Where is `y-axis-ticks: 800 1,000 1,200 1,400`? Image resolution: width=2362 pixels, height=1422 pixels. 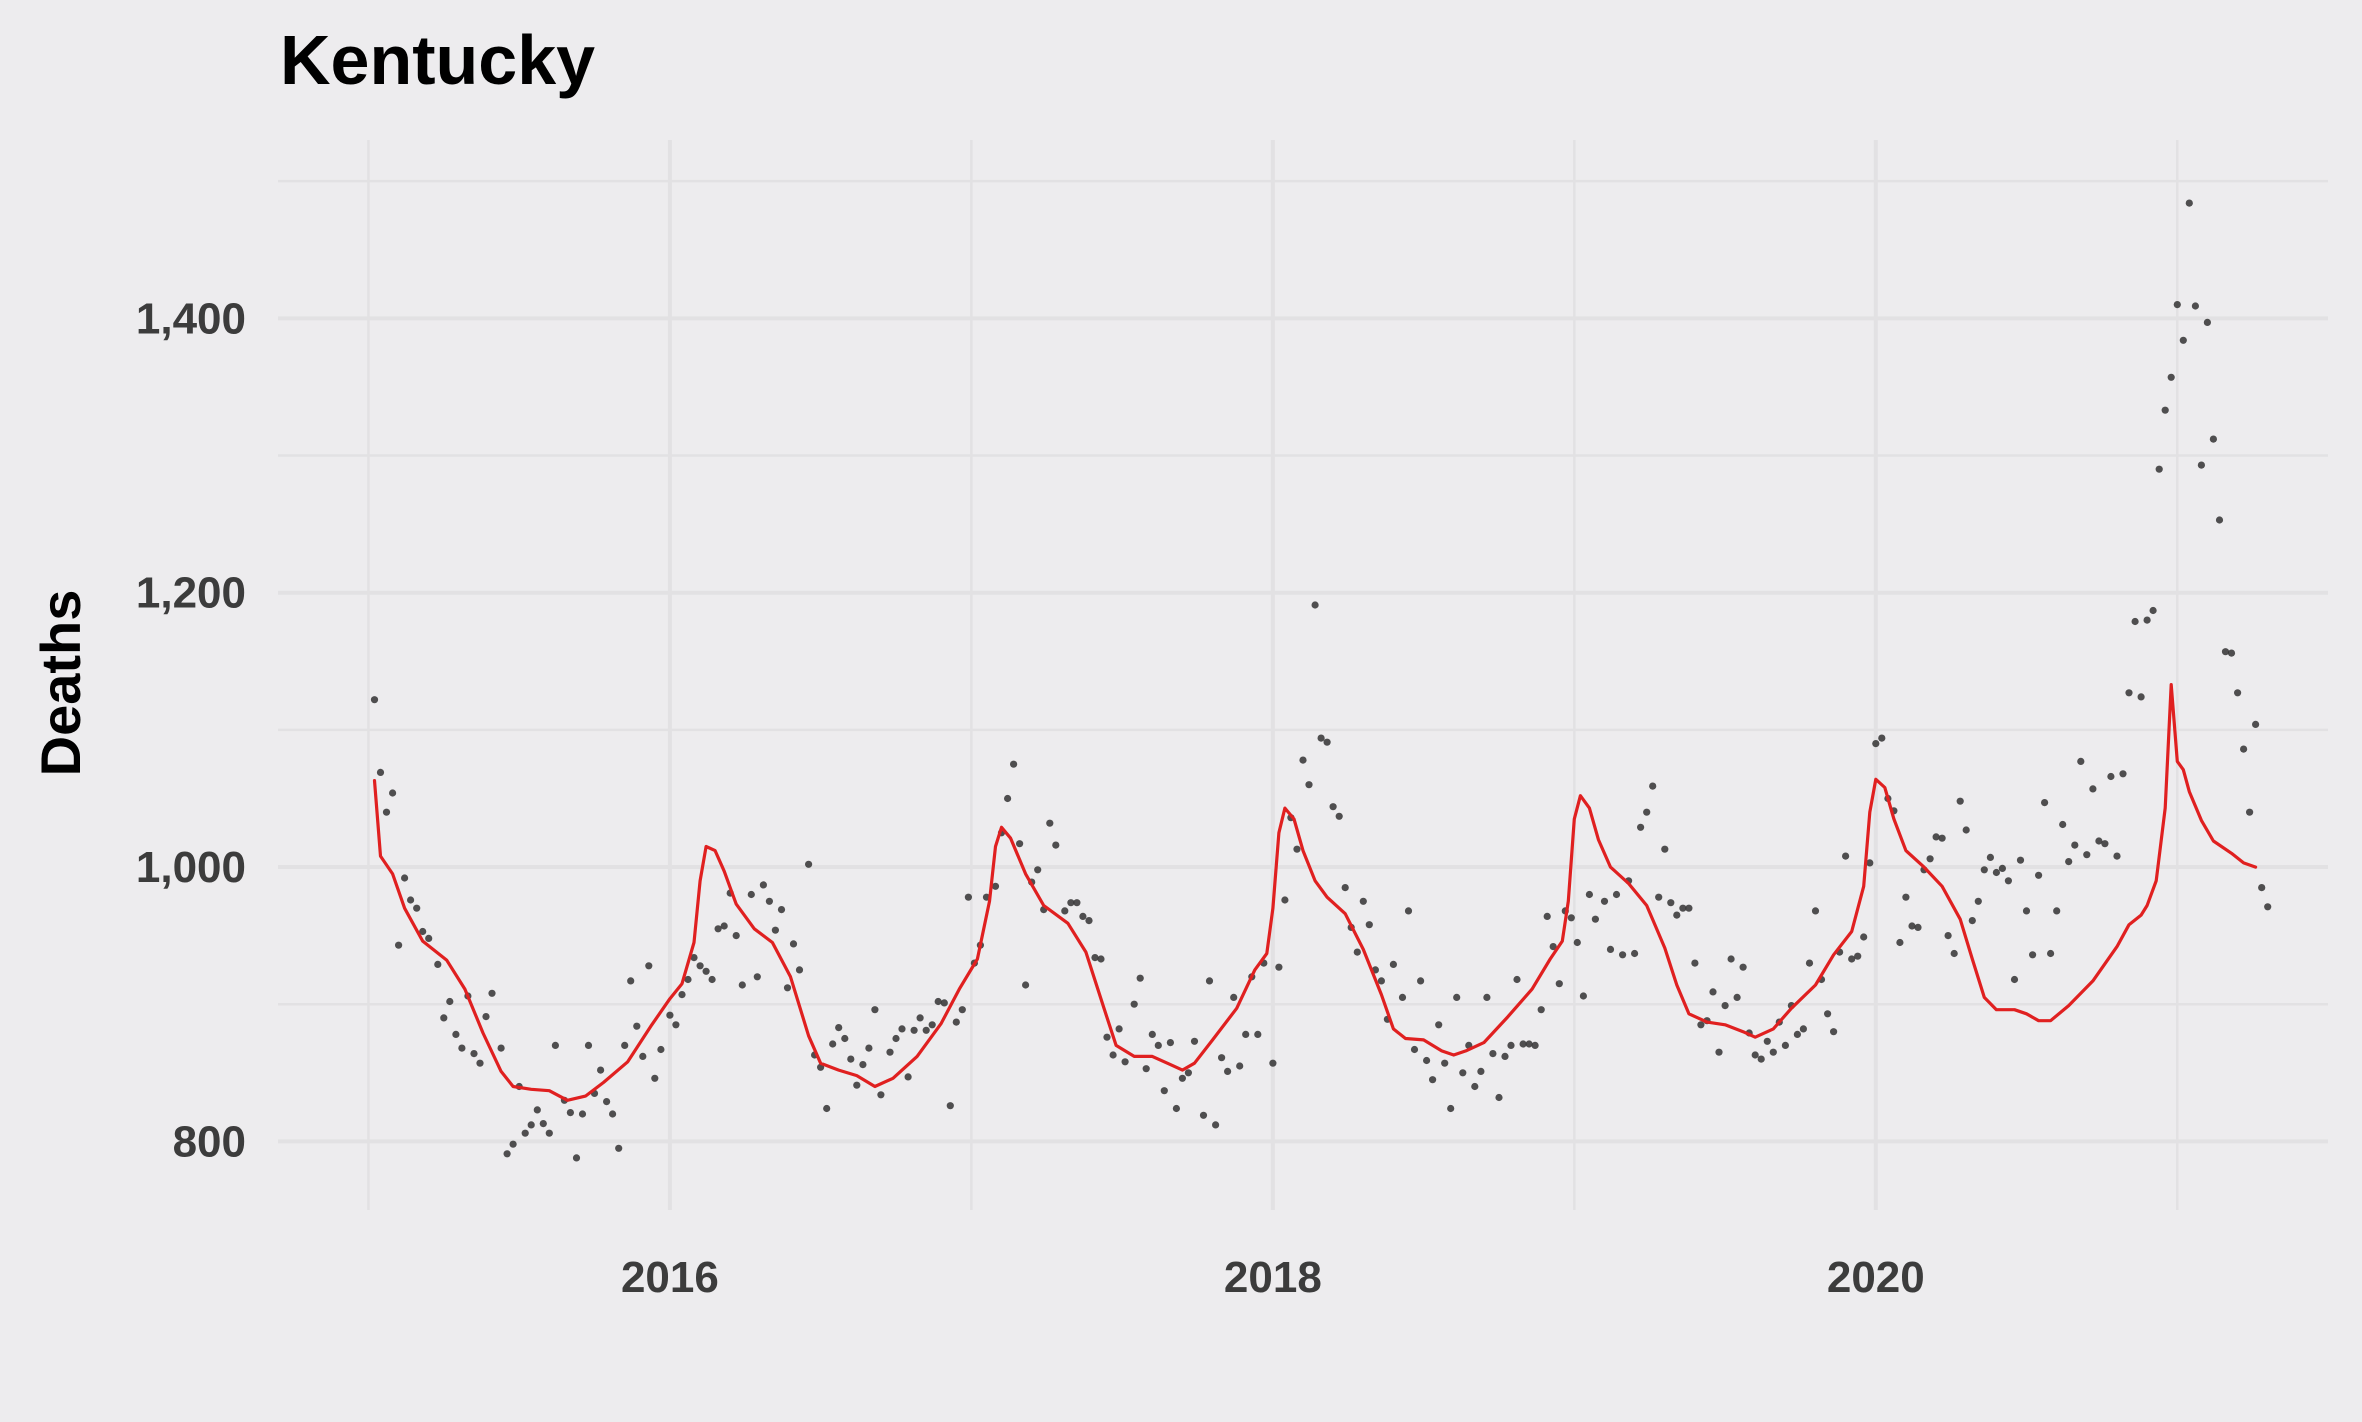
y-axis-ticks: 800 1,000 1,200 1,400 is located at coordinates (191, 730).